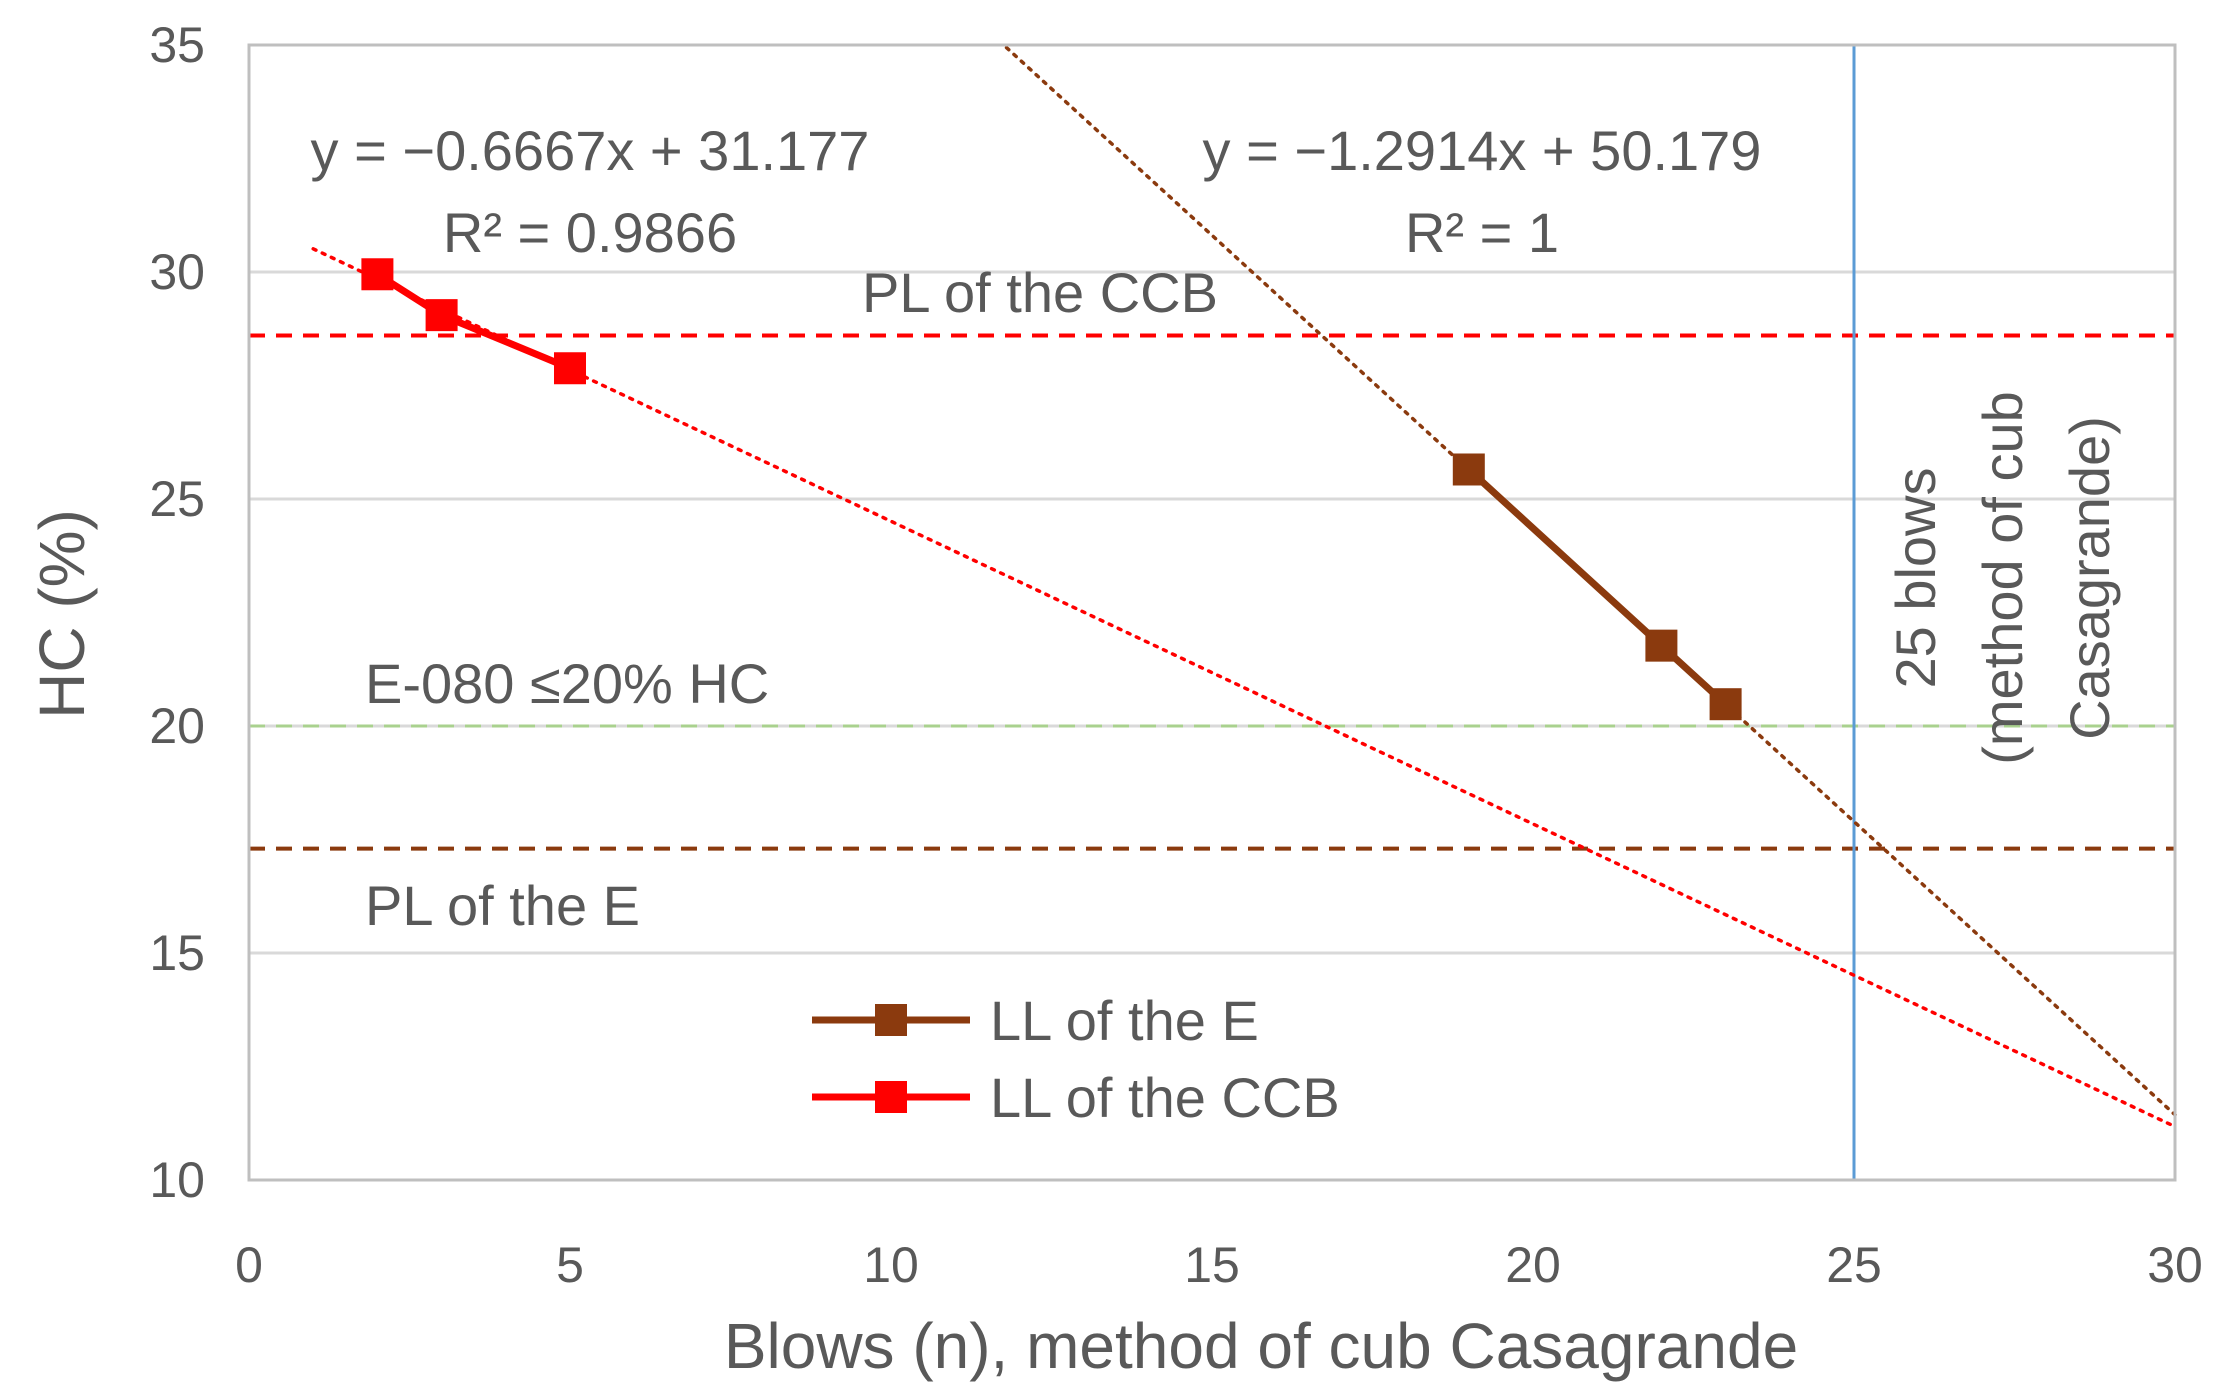  What do you see at coordinates (567, 683) in the screenshot?
I see `reference-label-e-080: E-080 ≤20% HC` at bounding box center [567, 683].